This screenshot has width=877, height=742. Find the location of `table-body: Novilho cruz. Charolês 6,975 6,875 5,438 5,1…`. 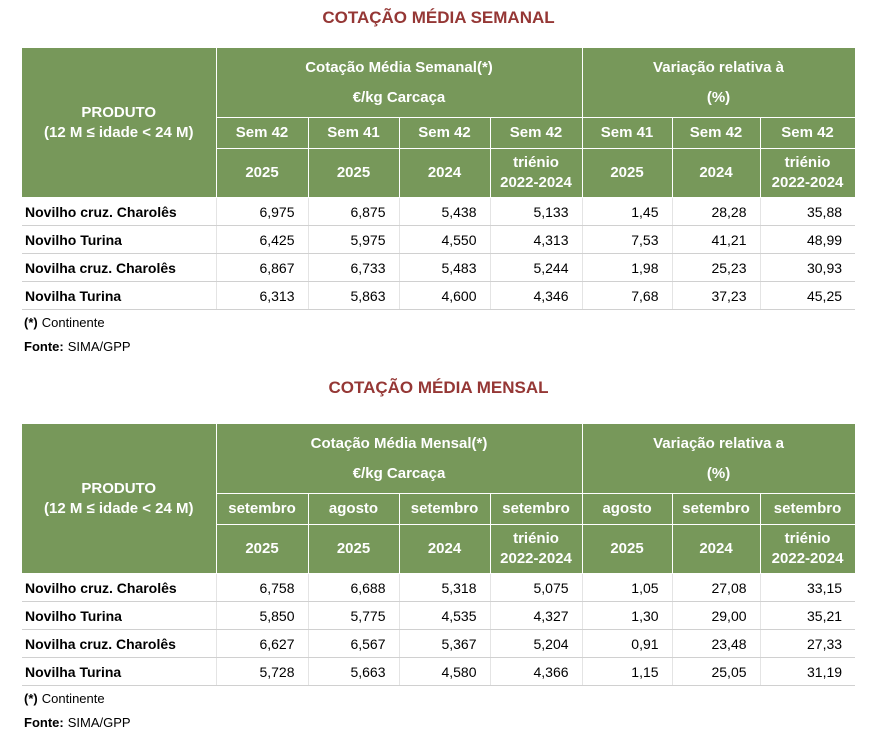

table-body: Novilho cruz. Charolês 6,975 6,875 5,438 5,1… is located at coordinates (439, 253).